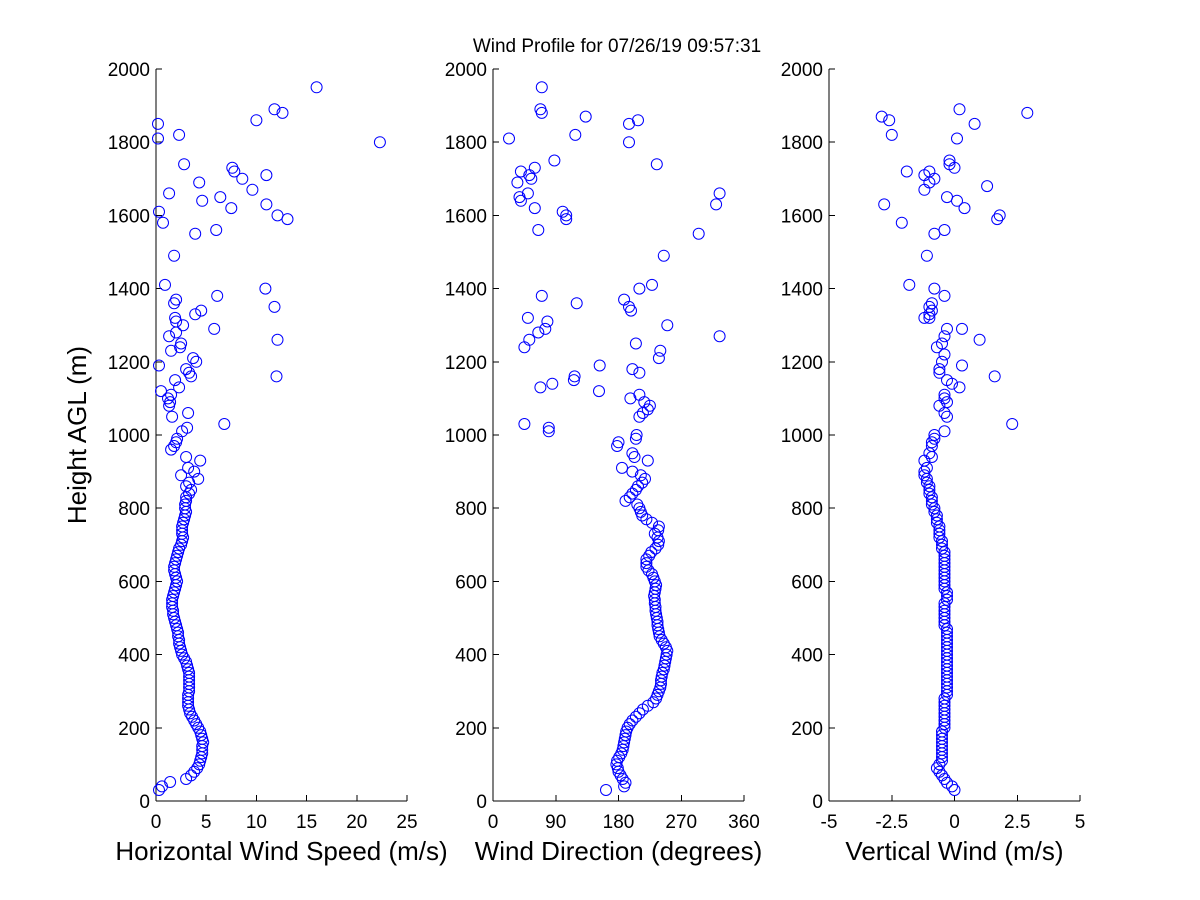  What do you see at coordinates (134, 729) in the screenshot?
I see `y-tick-label: 200` at bounding box center [134, 729].